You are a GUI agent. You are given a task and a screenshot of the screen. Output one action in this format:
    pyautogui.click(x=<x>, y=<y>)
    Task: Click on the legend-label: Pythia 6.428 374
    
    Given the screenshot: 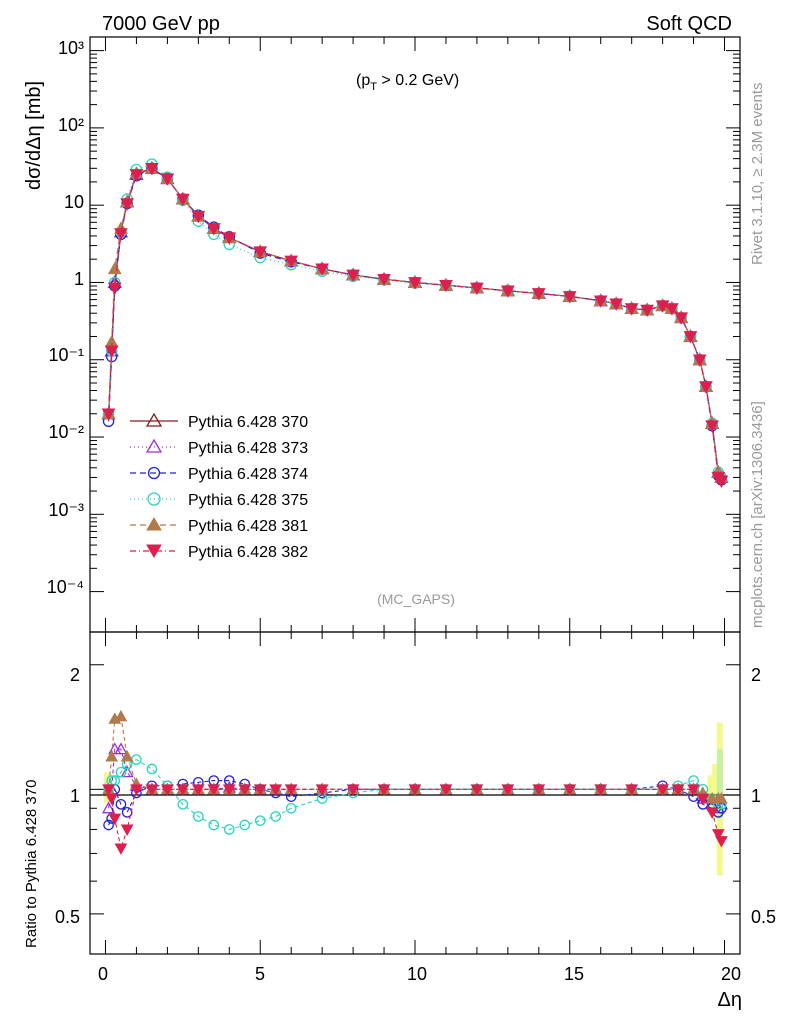 What is the action you would take?
    pyautogui.click(x=248, y=474)
    